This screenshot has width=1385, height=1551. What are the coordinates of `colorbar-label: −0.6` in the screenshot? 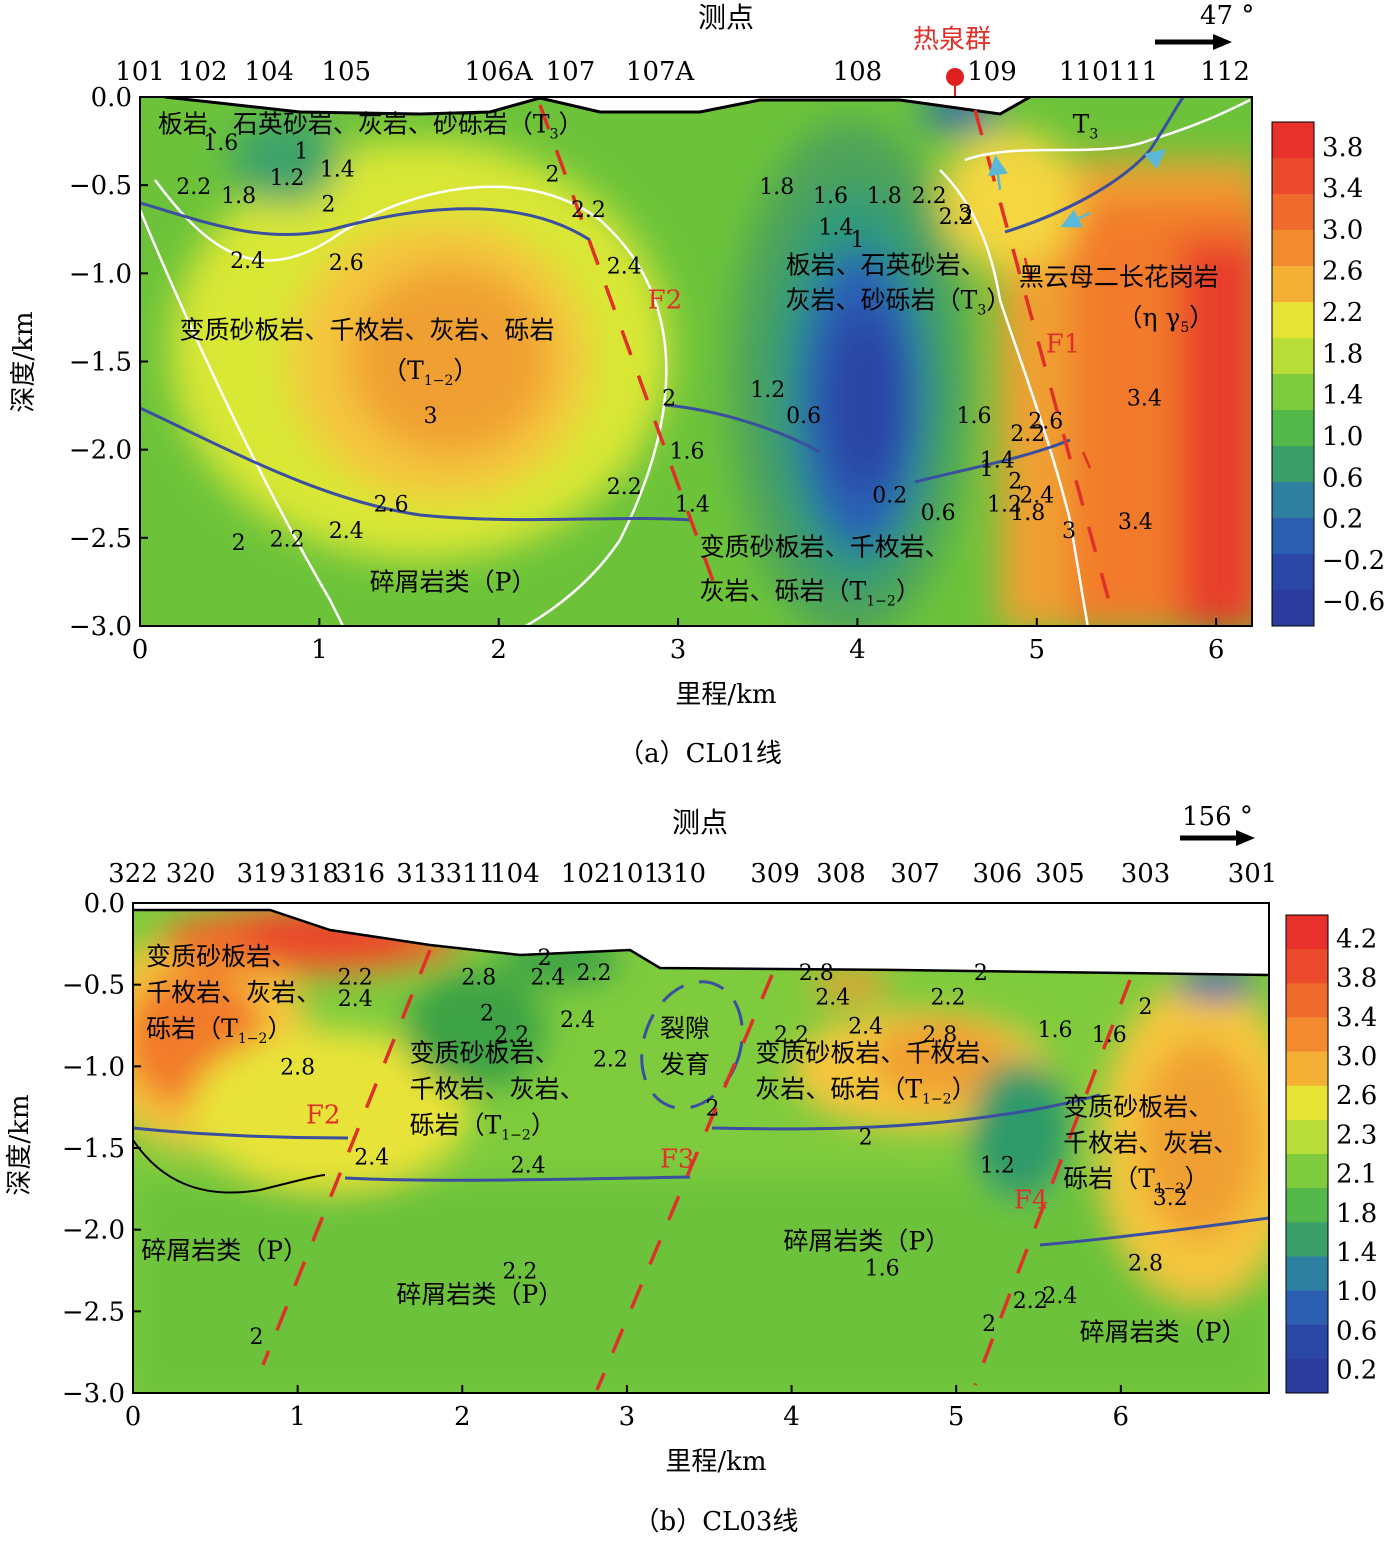 It's located at (1353, 602).